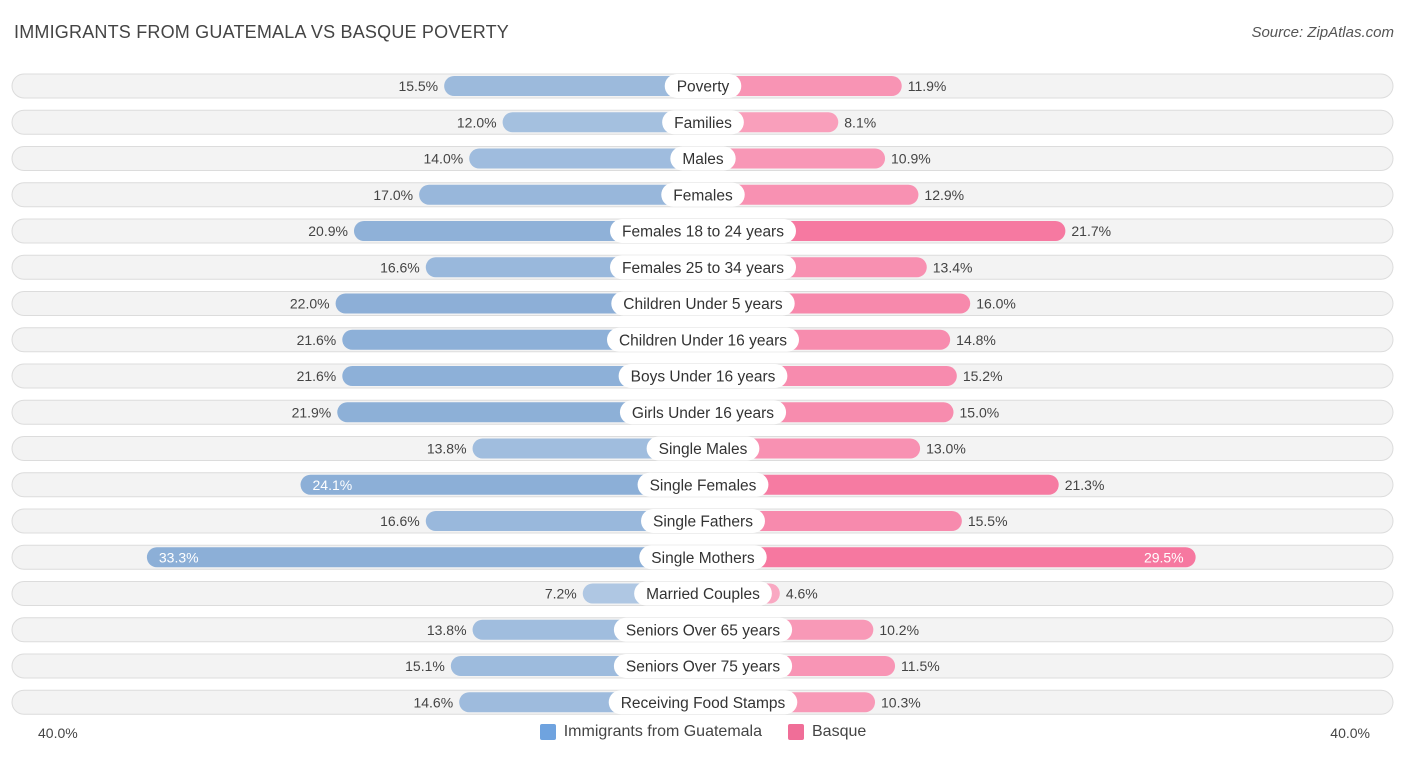  What do you see at coordinates (1091, 231) in the screenshot?
I see `value-label-basque: 21.7%` at bounding box center [1091, 231].